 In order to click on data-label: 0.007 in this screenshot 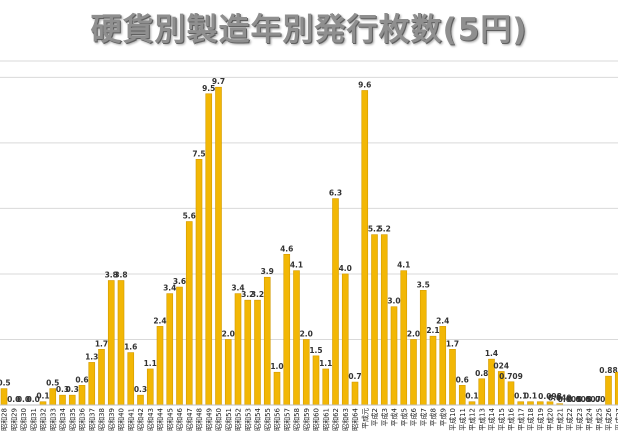, I will do `click(589, 399)`.